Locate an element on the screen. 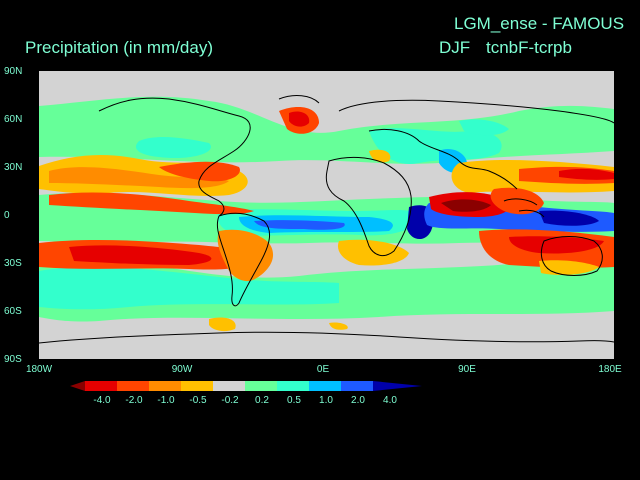 This screenshot has width=640, height=480. anomaly-antarctic-orange is located at coordinates (222, 324).